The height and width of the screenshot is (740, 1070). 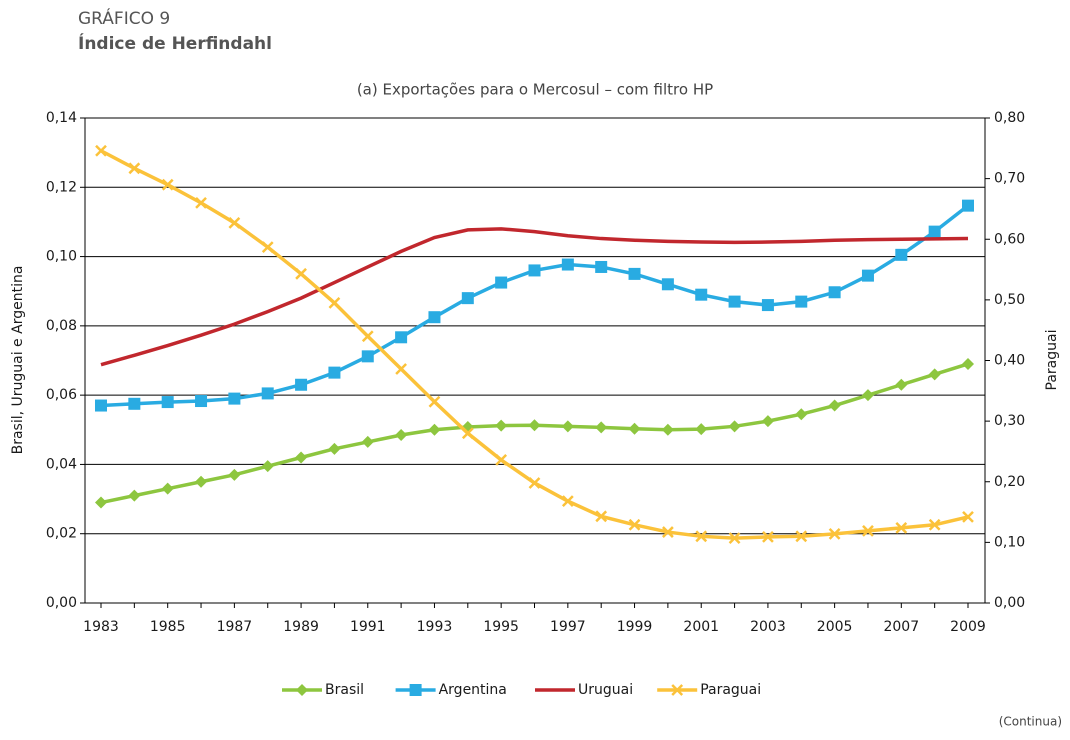 What do you see at coordinates (1009, 118) in the screenshot?
I see `y2-tick-label: 0,80` at bounding box center [1009, 118].